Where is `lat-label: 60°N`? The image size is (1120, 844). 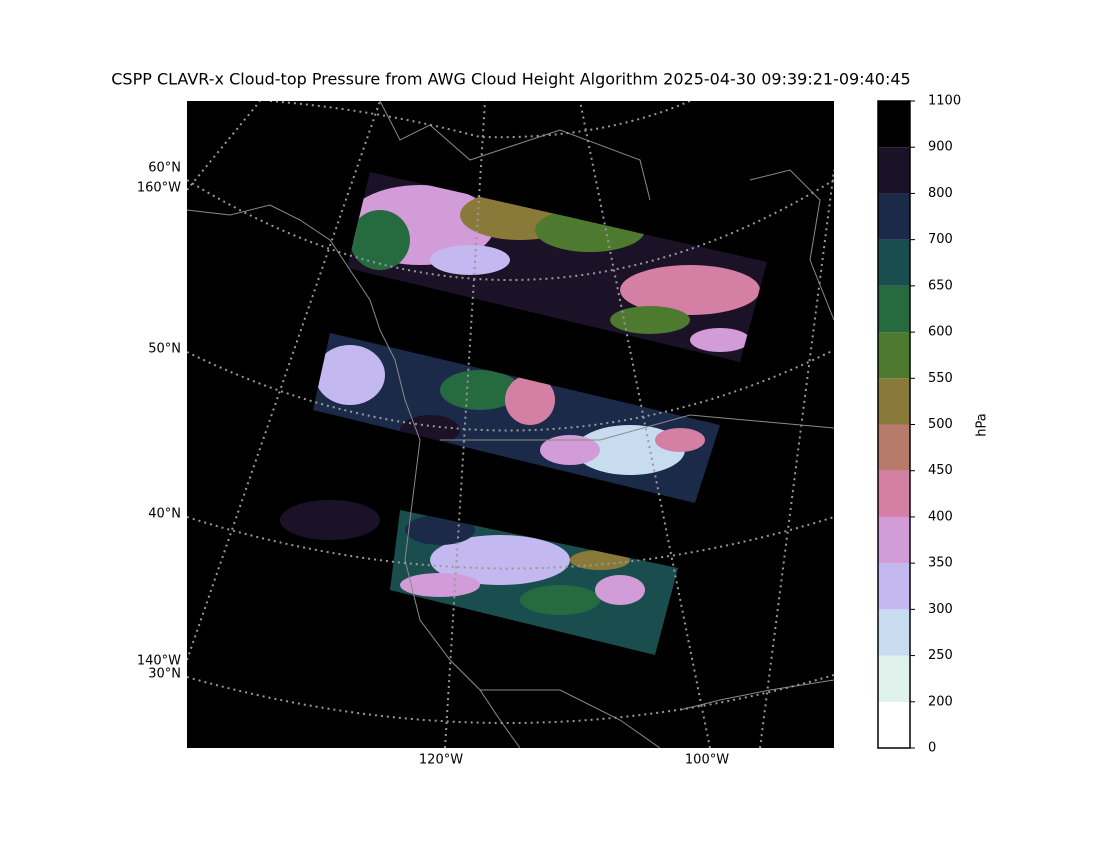 lat-label: 60°N is located at coordinates (164, 168).